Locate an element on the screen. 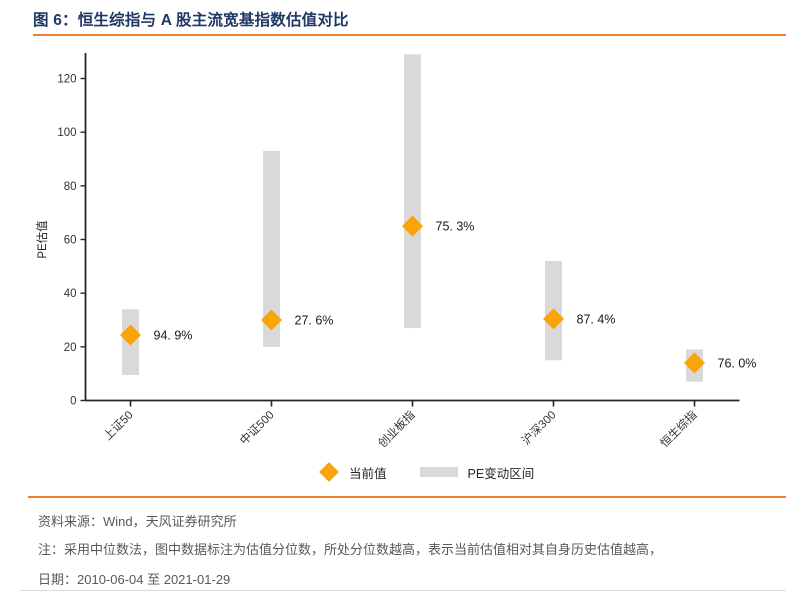 The image size is (803, 593). y-tick-label-60: 60 is located at coordinates (70, 241).